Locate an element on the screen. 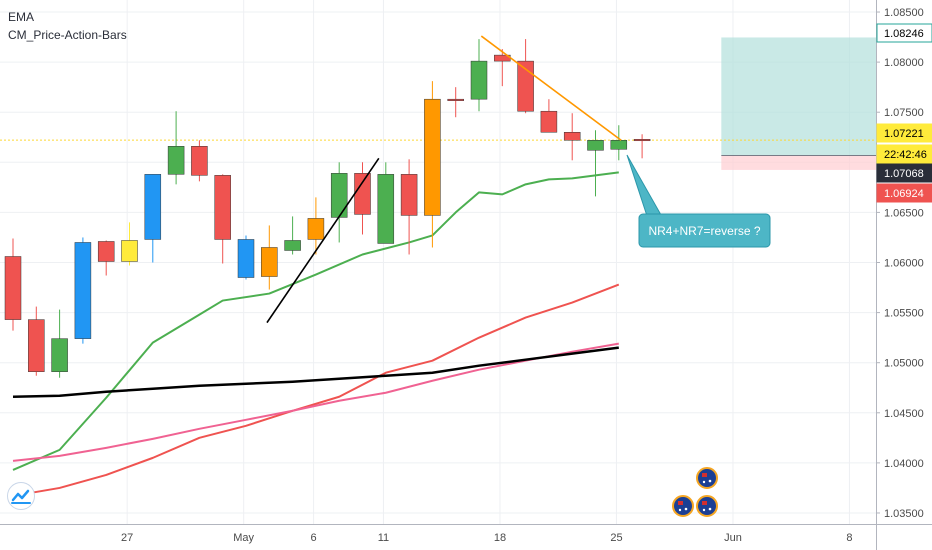  price-tag-countdown: 22:42:46 is located at coordinates (904, 154).